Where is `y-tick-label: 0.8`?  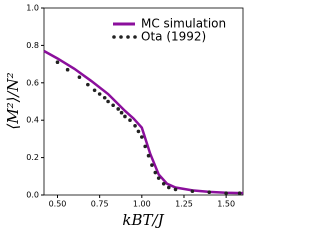
y-tick-label: 0.8 is located at coordinates (32, 45).